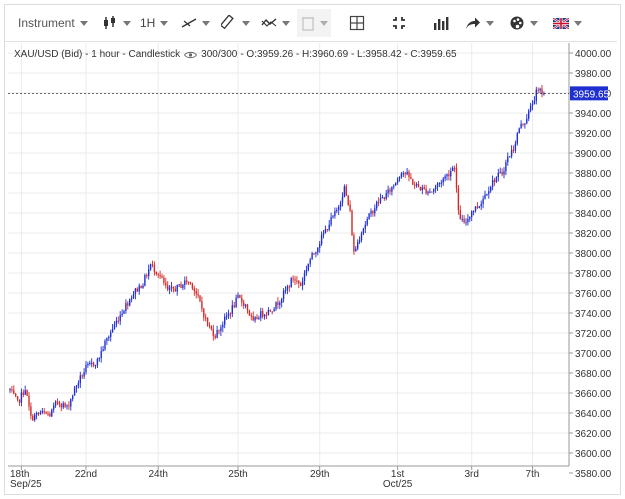  I want to click on measure-tools-dropdown, so click(237, 23).